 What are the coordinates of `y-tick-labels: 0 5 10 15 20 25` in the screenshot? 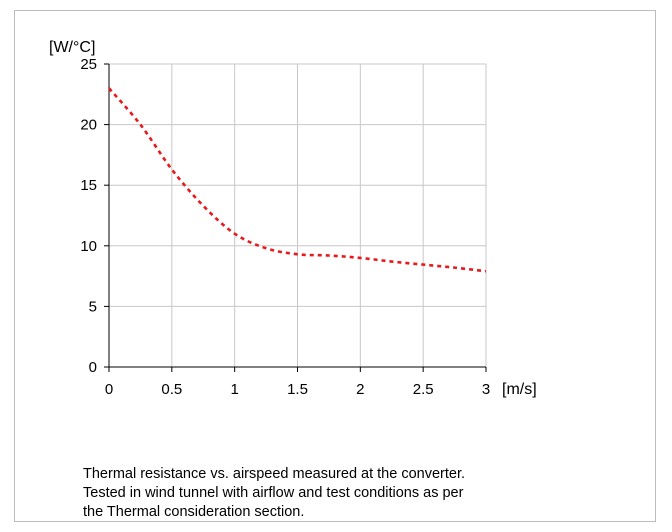 It's located at (88, 216).